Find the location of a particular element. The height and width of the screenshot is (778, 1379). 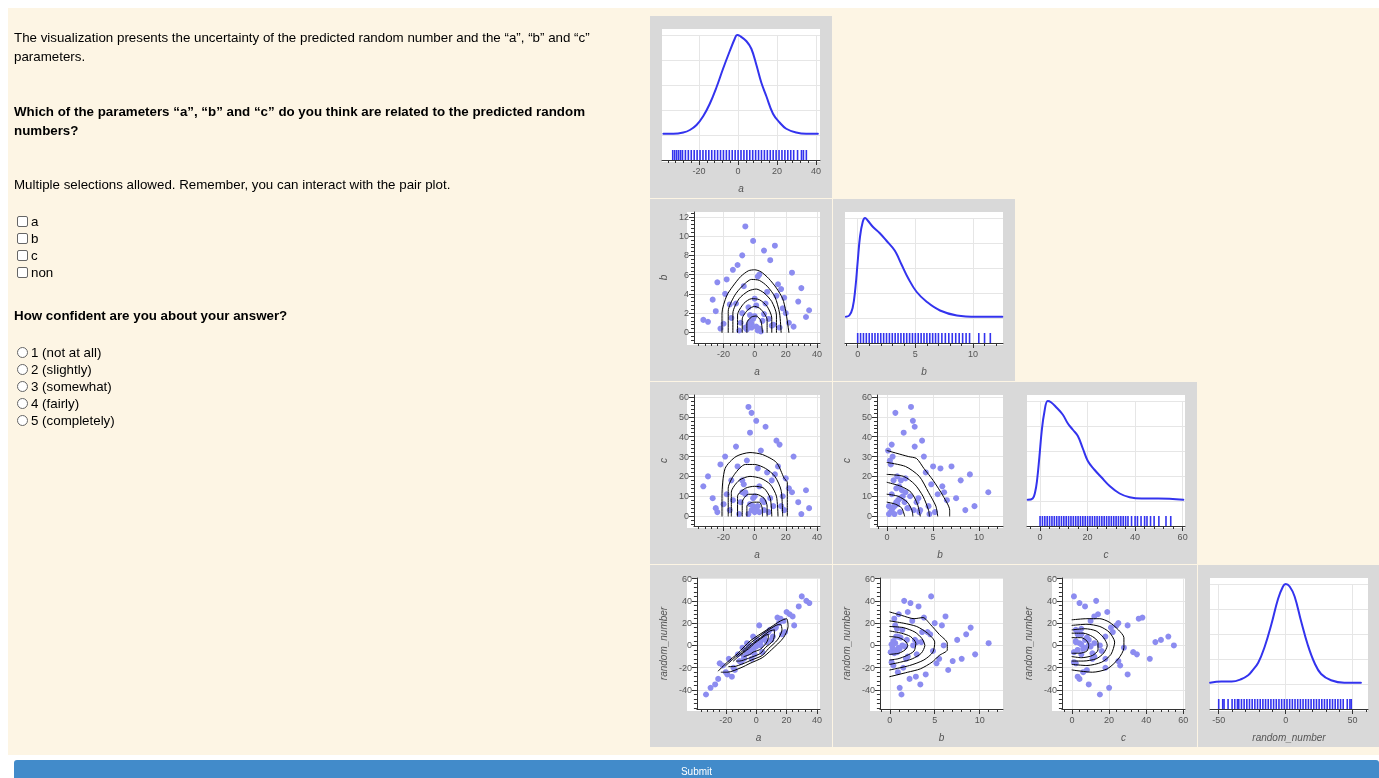

text: Which of the parameters “a”, “b” and “c” do you think are related to the predicted random numbers? is located at coordinates (300, 121).